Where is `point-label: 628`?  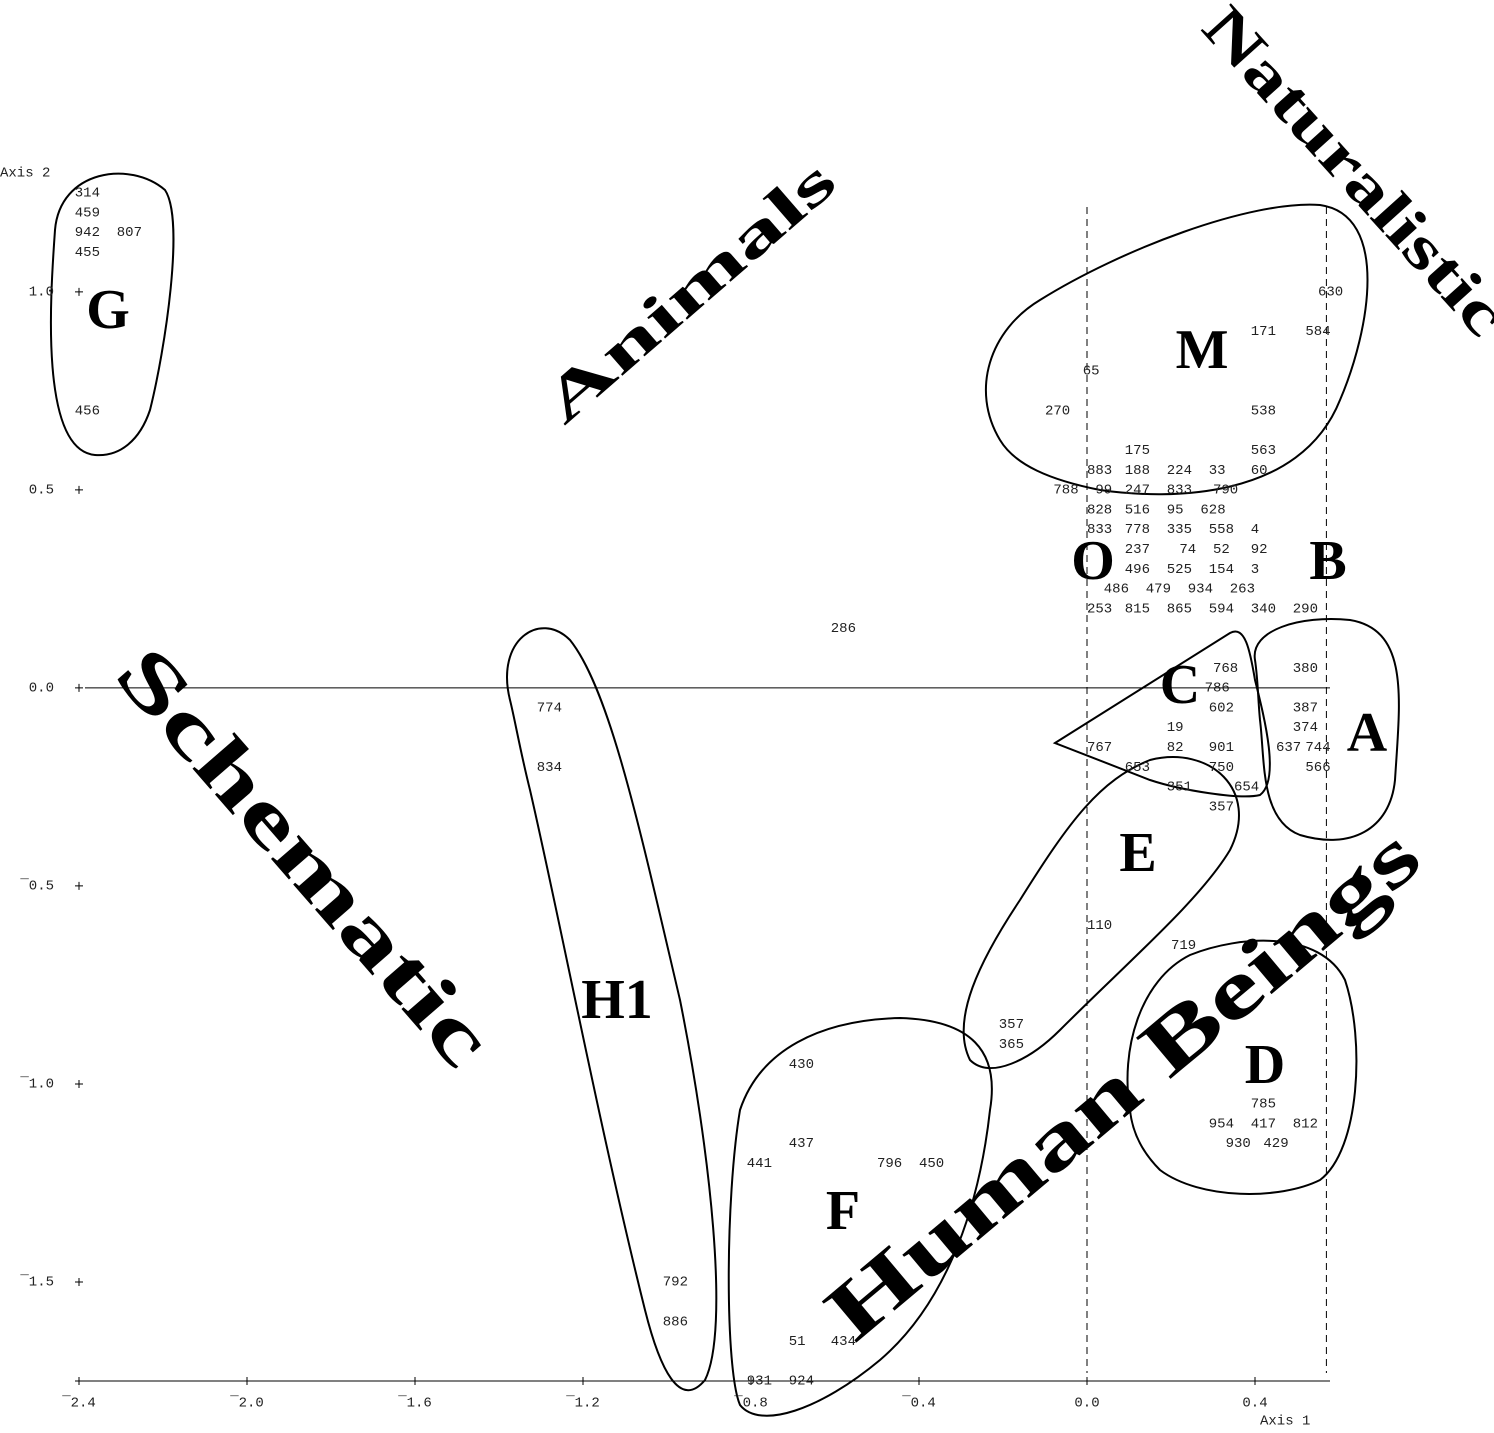 point-label: 628 is located at coordinates (1212, 510).